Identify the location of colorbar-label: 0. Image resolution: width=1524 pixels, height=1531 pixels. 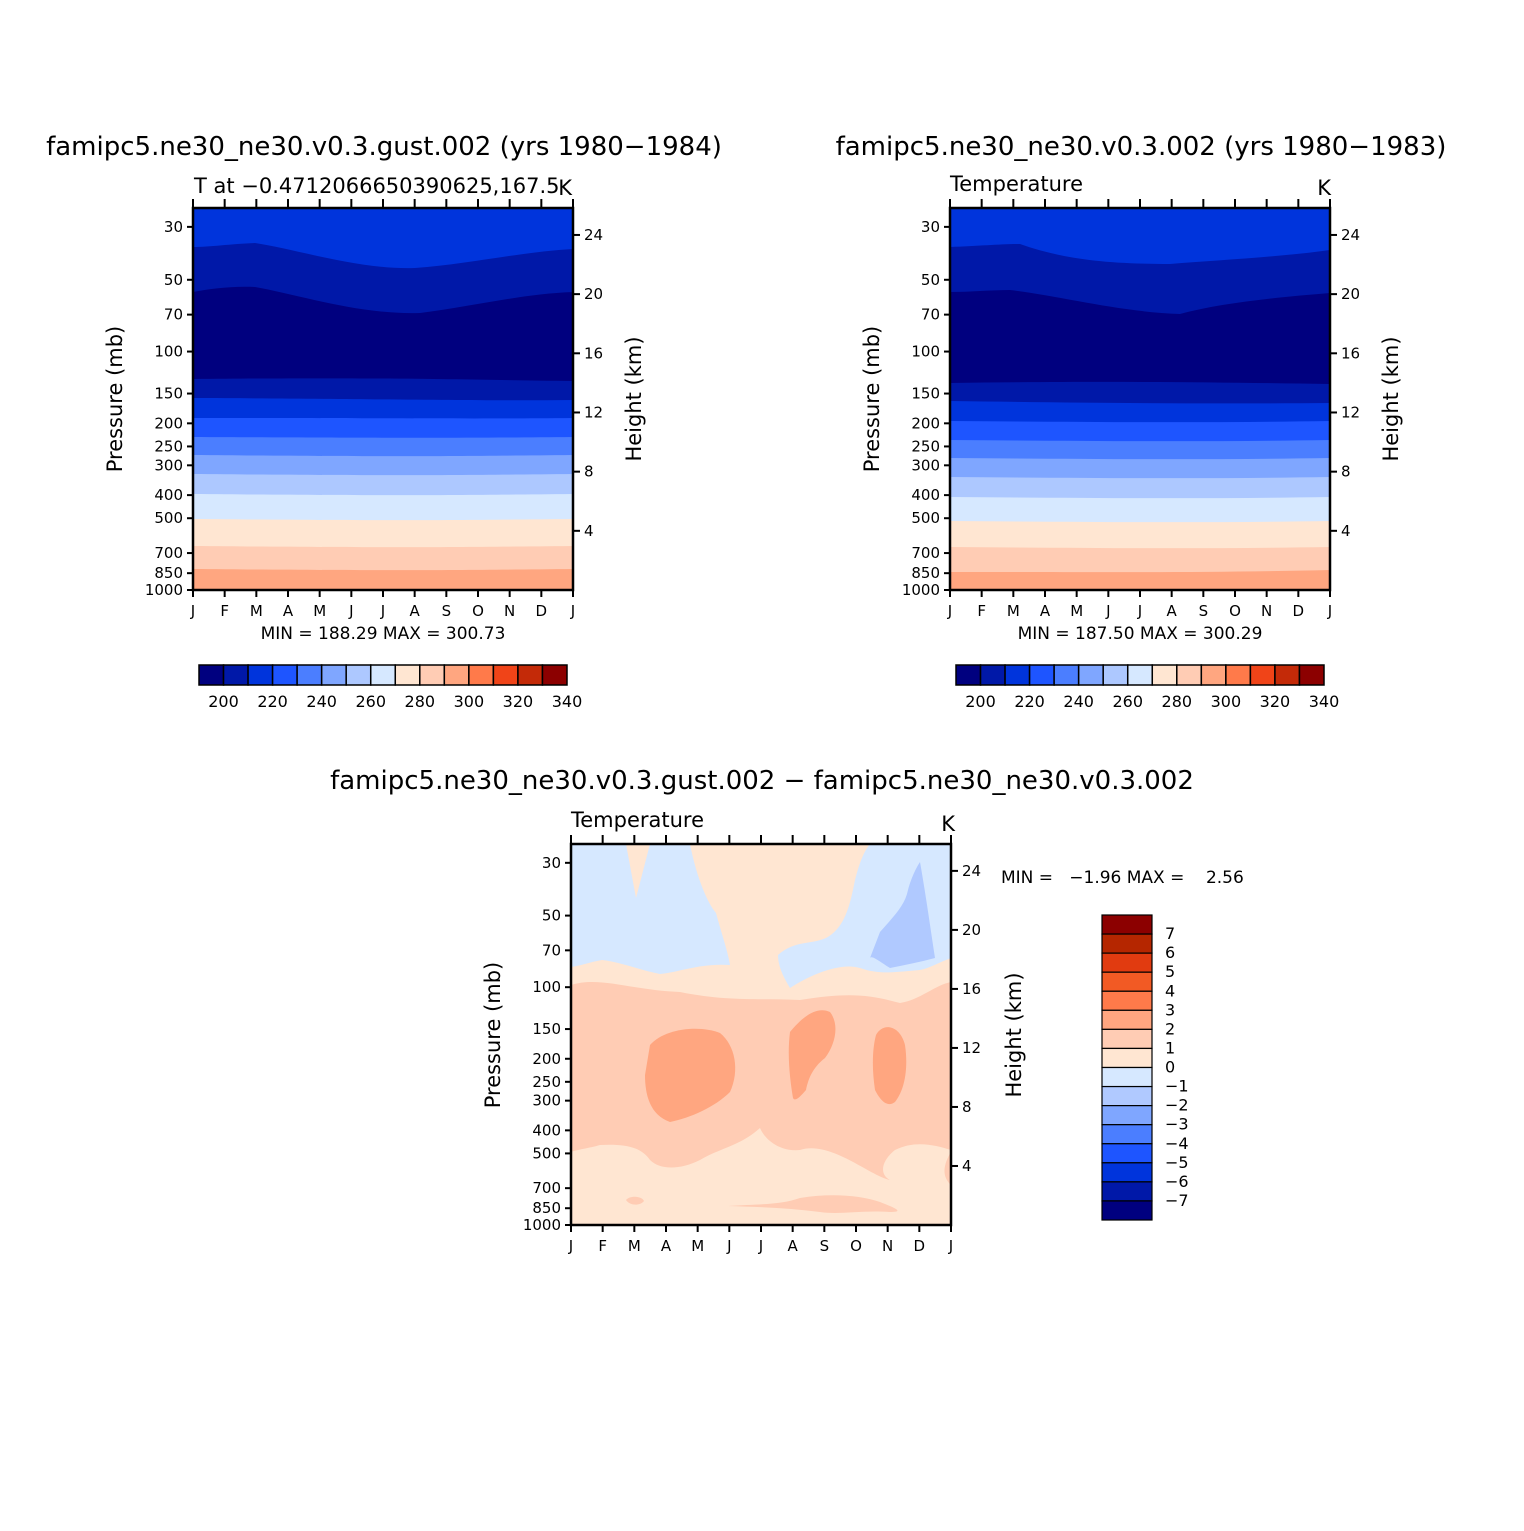
(1170, 1067).